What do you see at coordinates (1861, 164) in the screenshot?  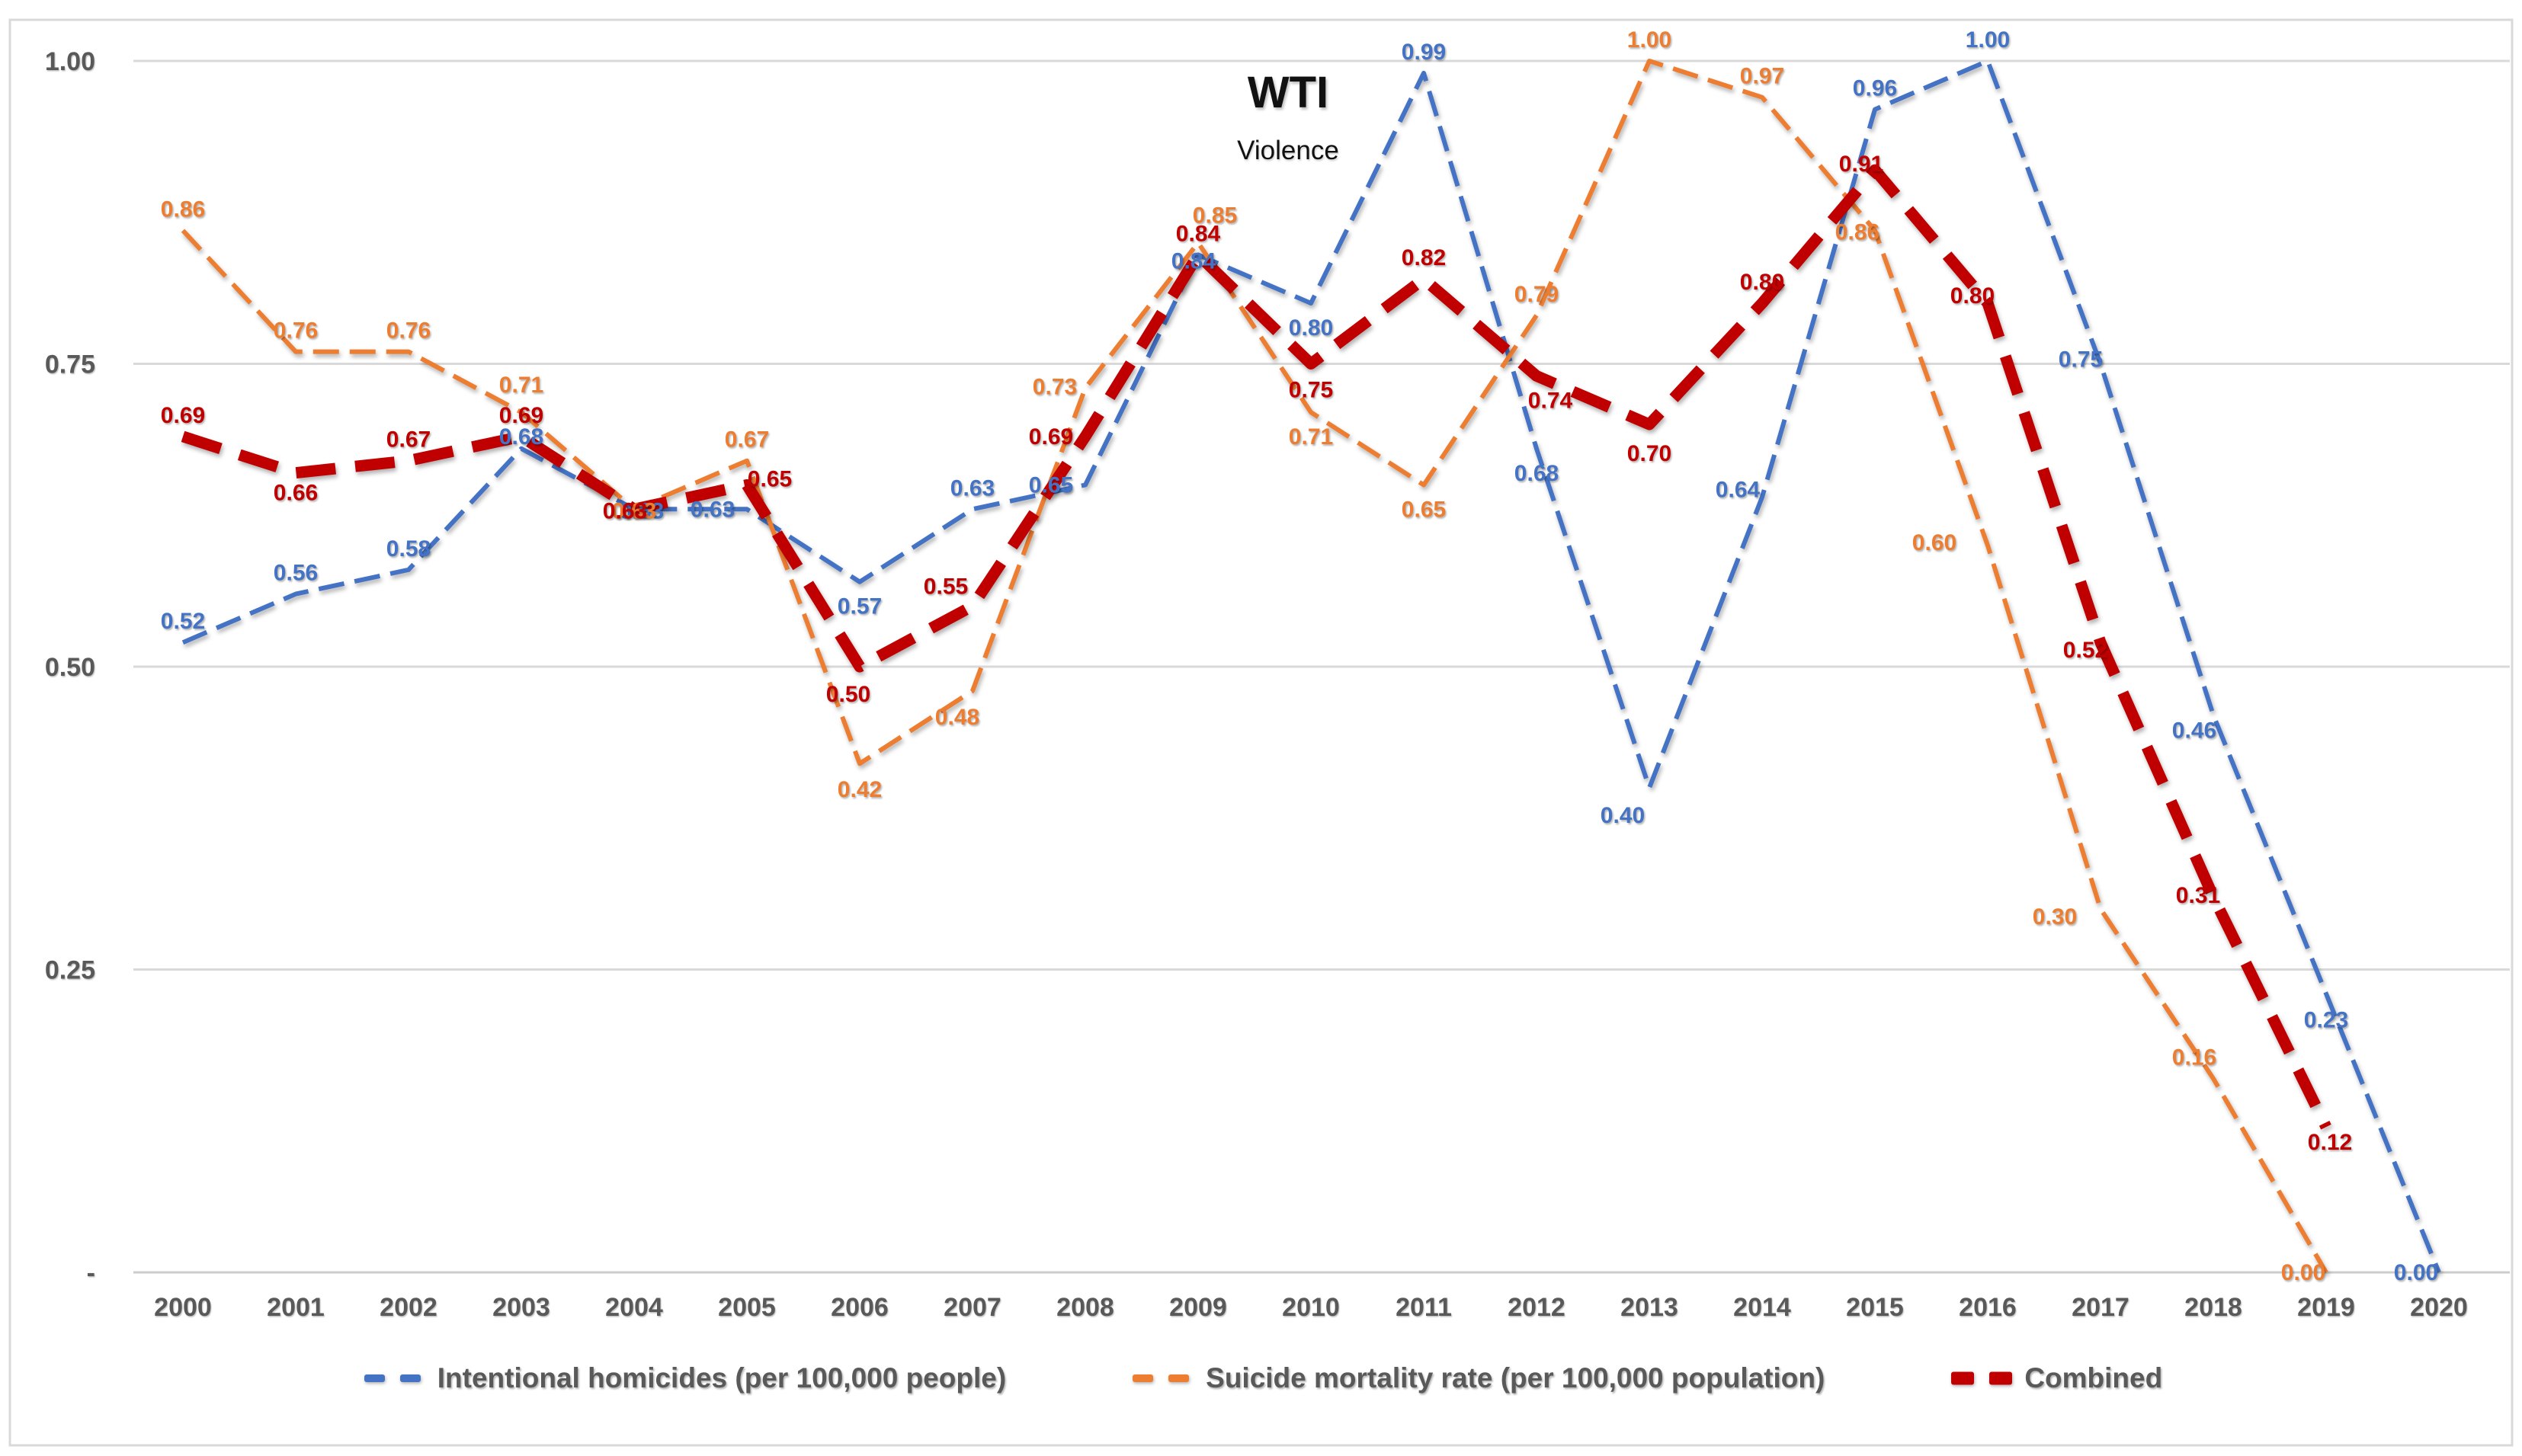 I see `data-label: 0.91` at bounding box center [1861, 164].